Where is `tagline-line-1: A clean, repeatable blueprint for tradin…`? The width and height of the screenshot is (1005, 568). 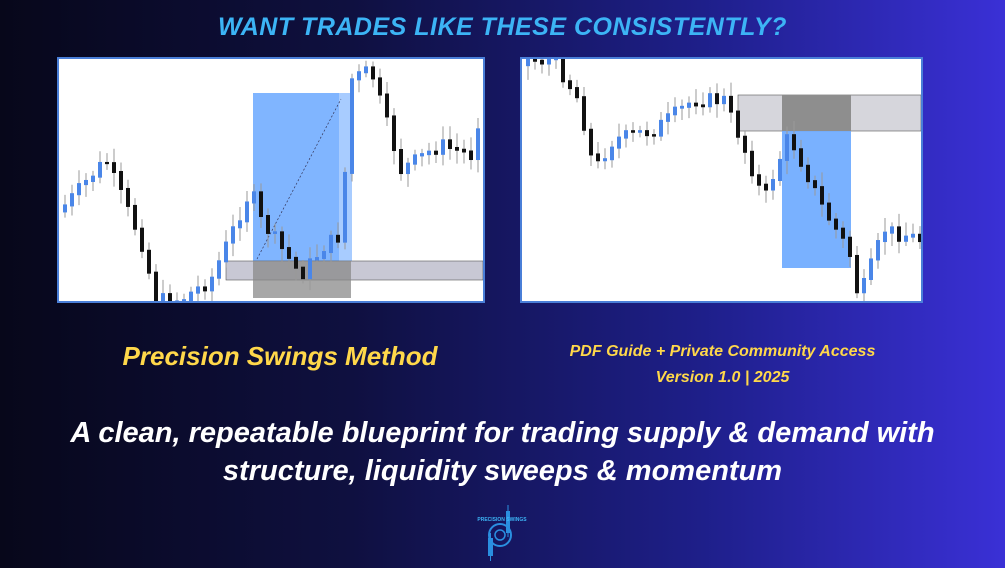
tagline-line-1: A clean, repeatable blueprint for tradin… is located at coordinates (502, 433).